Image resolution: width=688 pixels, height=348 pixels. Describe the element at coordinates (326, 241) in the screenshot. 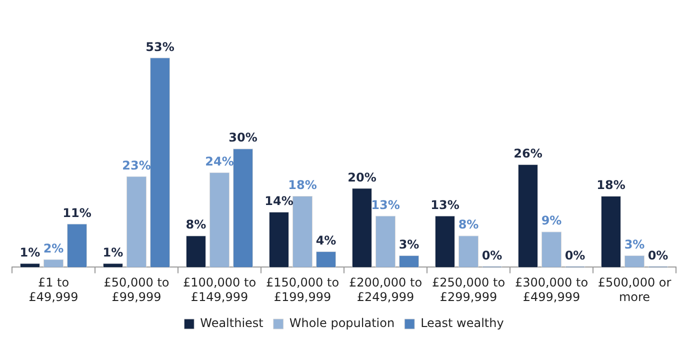

I see `data-label: 4%` at that location.